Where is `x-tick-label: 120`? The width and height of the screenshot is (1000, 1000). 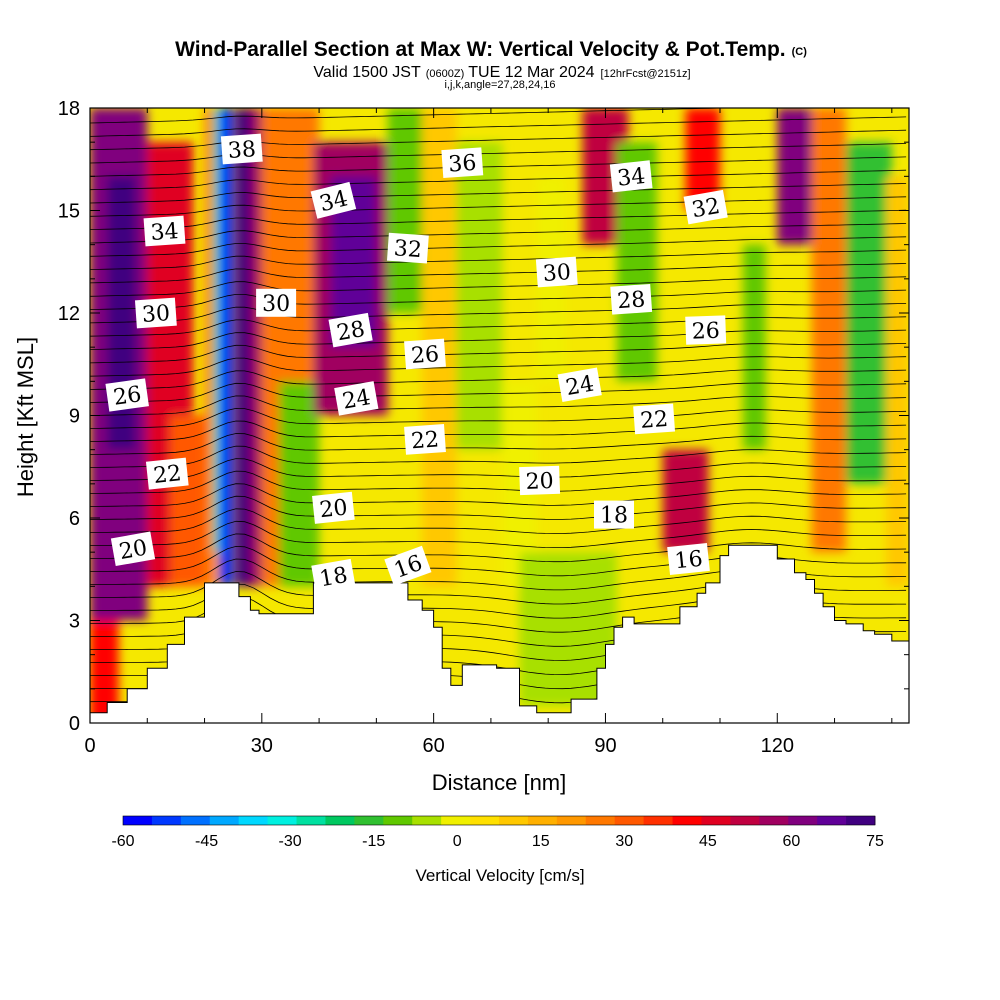 x-tick-label: 120 is located at coordinates (777, 746).